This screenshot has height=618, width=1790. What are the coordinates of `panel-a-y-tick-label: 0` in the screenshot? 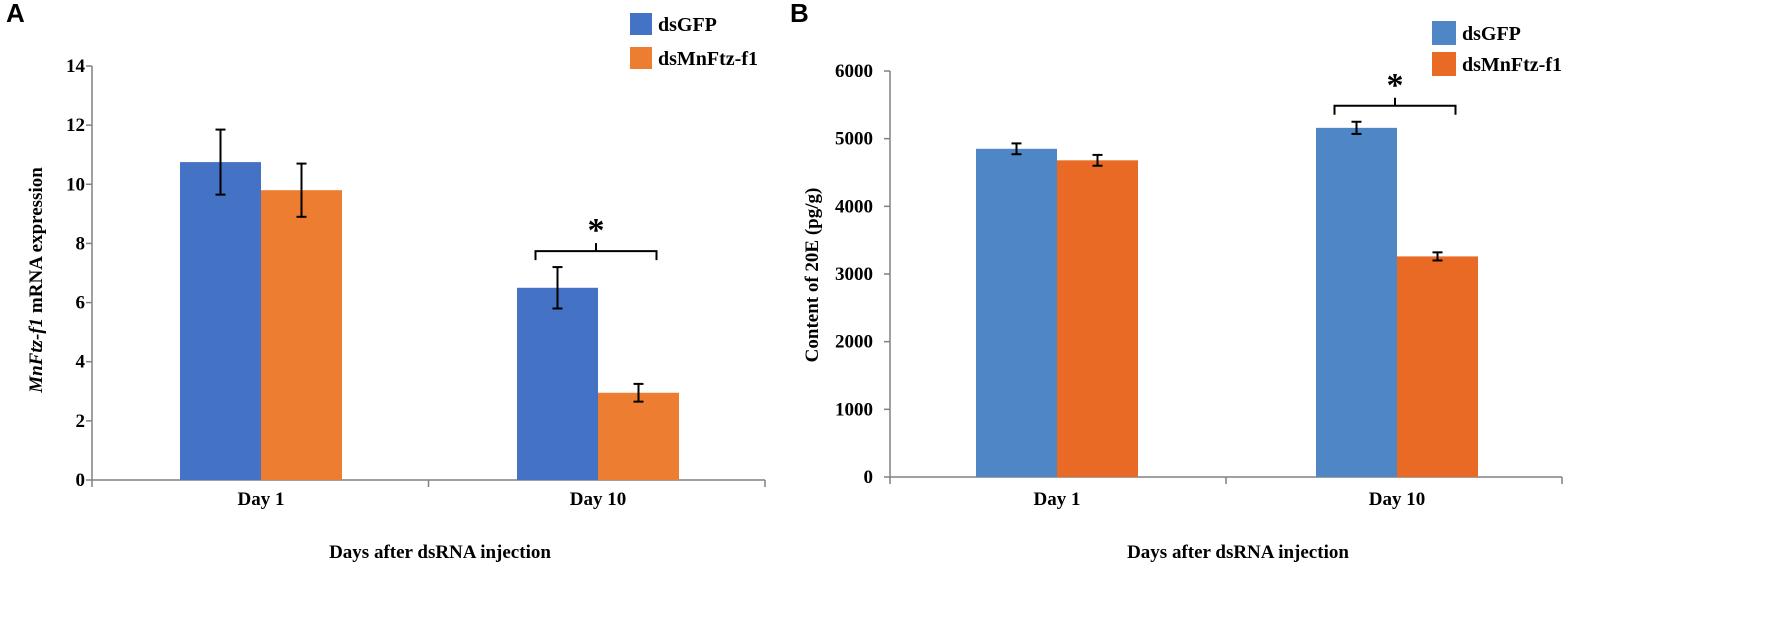 It's located at (81, 480).